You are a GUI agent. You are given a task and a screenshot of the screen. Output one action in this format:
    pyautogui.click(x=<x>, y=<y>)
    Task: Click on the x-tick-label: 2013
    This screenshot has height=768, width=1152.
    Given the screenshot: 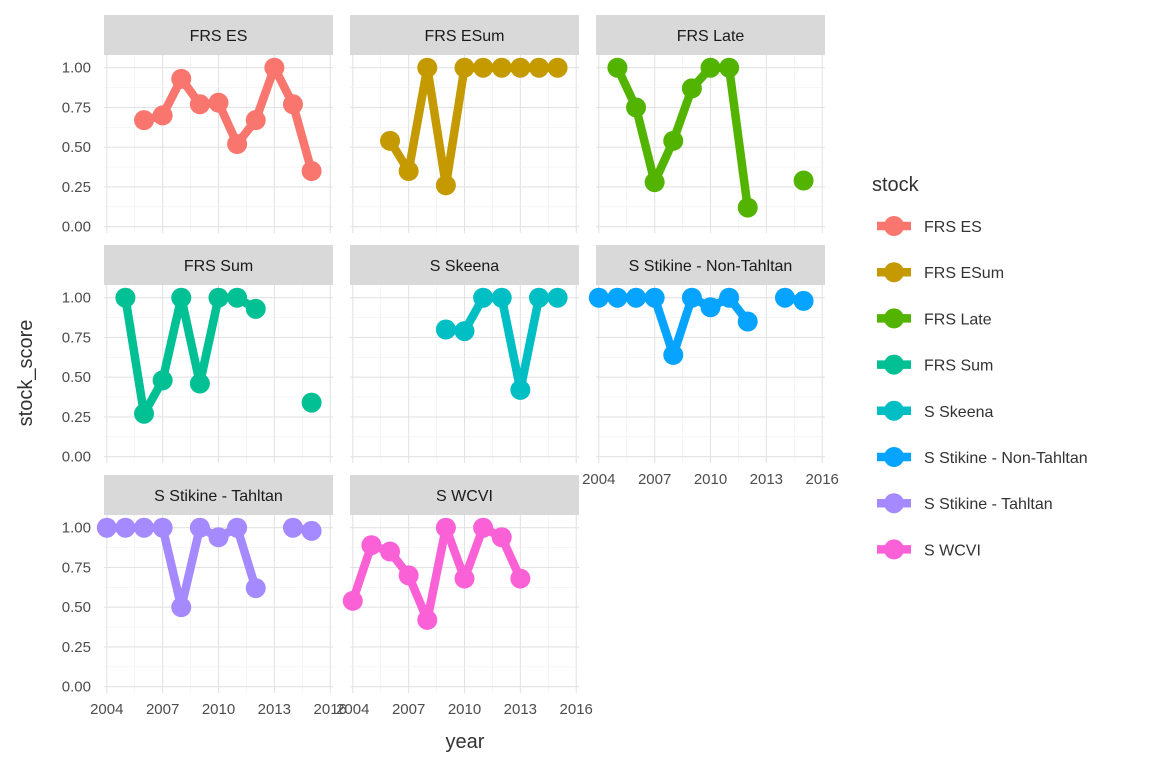 What is the action you would take?
    pyautogui.click(x=520, y=709)
    